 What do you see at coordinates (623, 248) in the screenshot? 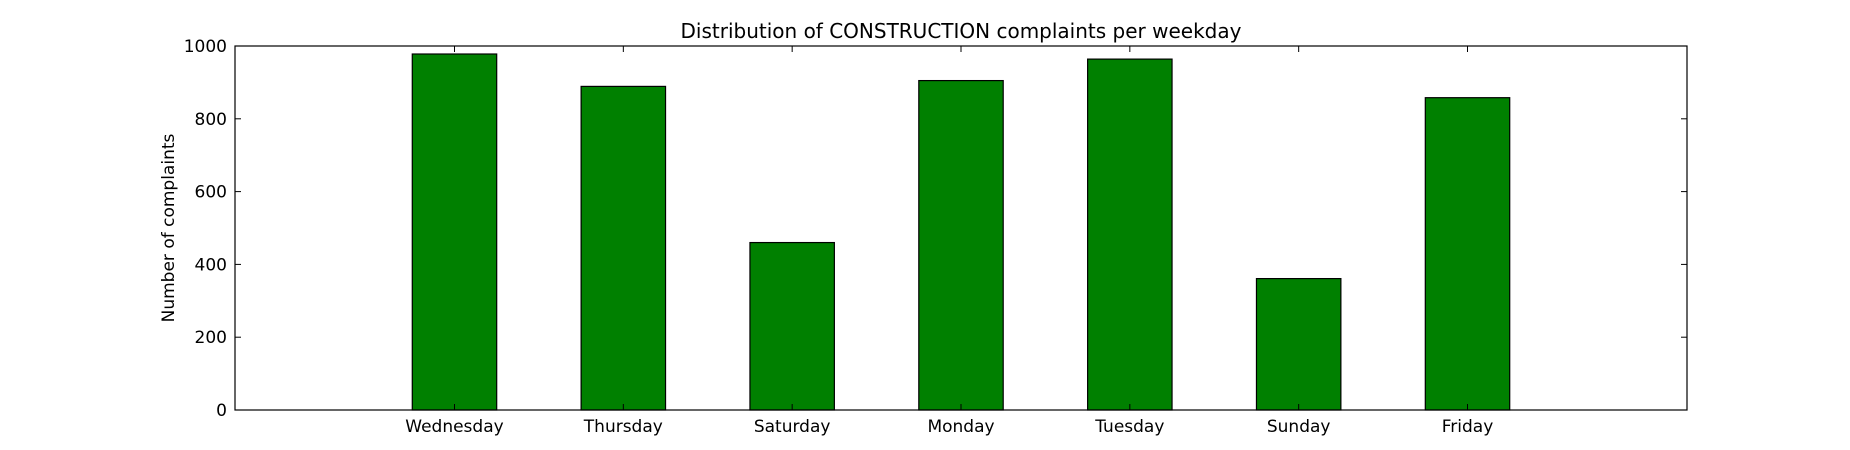
I see `bar-thursday` at bounding box center [623, 248].